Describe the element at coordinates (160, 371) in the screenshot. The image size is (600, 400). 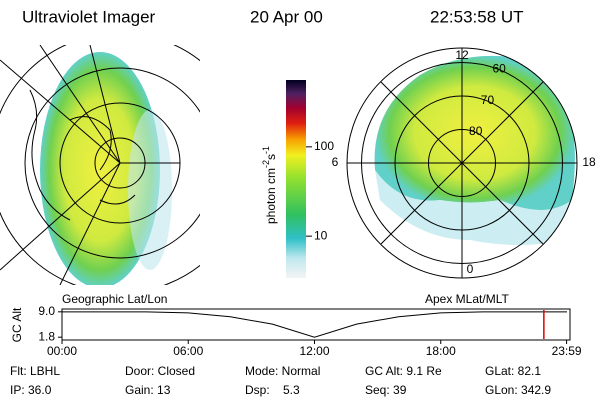
I see `status-field: Door: Closed` at that location.